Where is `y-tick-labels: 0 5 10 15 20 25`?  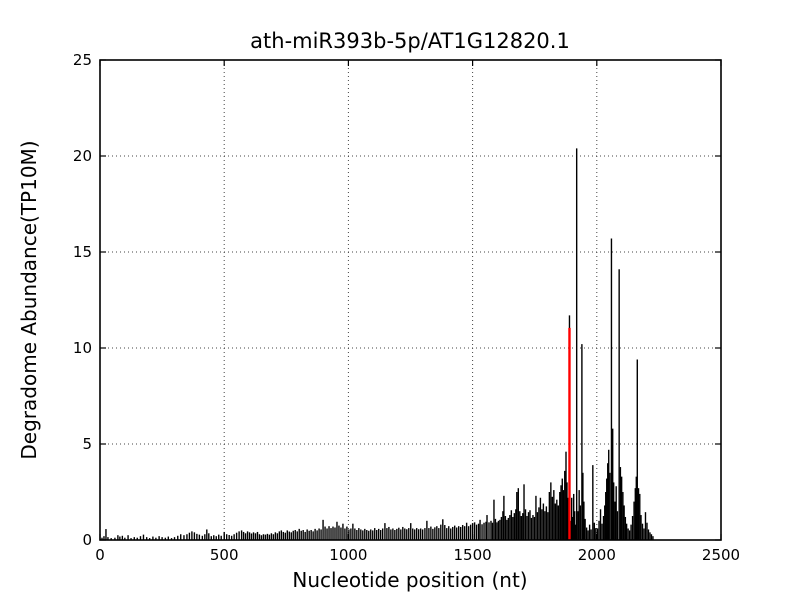
y-tick-labels: 0 5 10 15 20 25 is located at coordinates (82, 300).